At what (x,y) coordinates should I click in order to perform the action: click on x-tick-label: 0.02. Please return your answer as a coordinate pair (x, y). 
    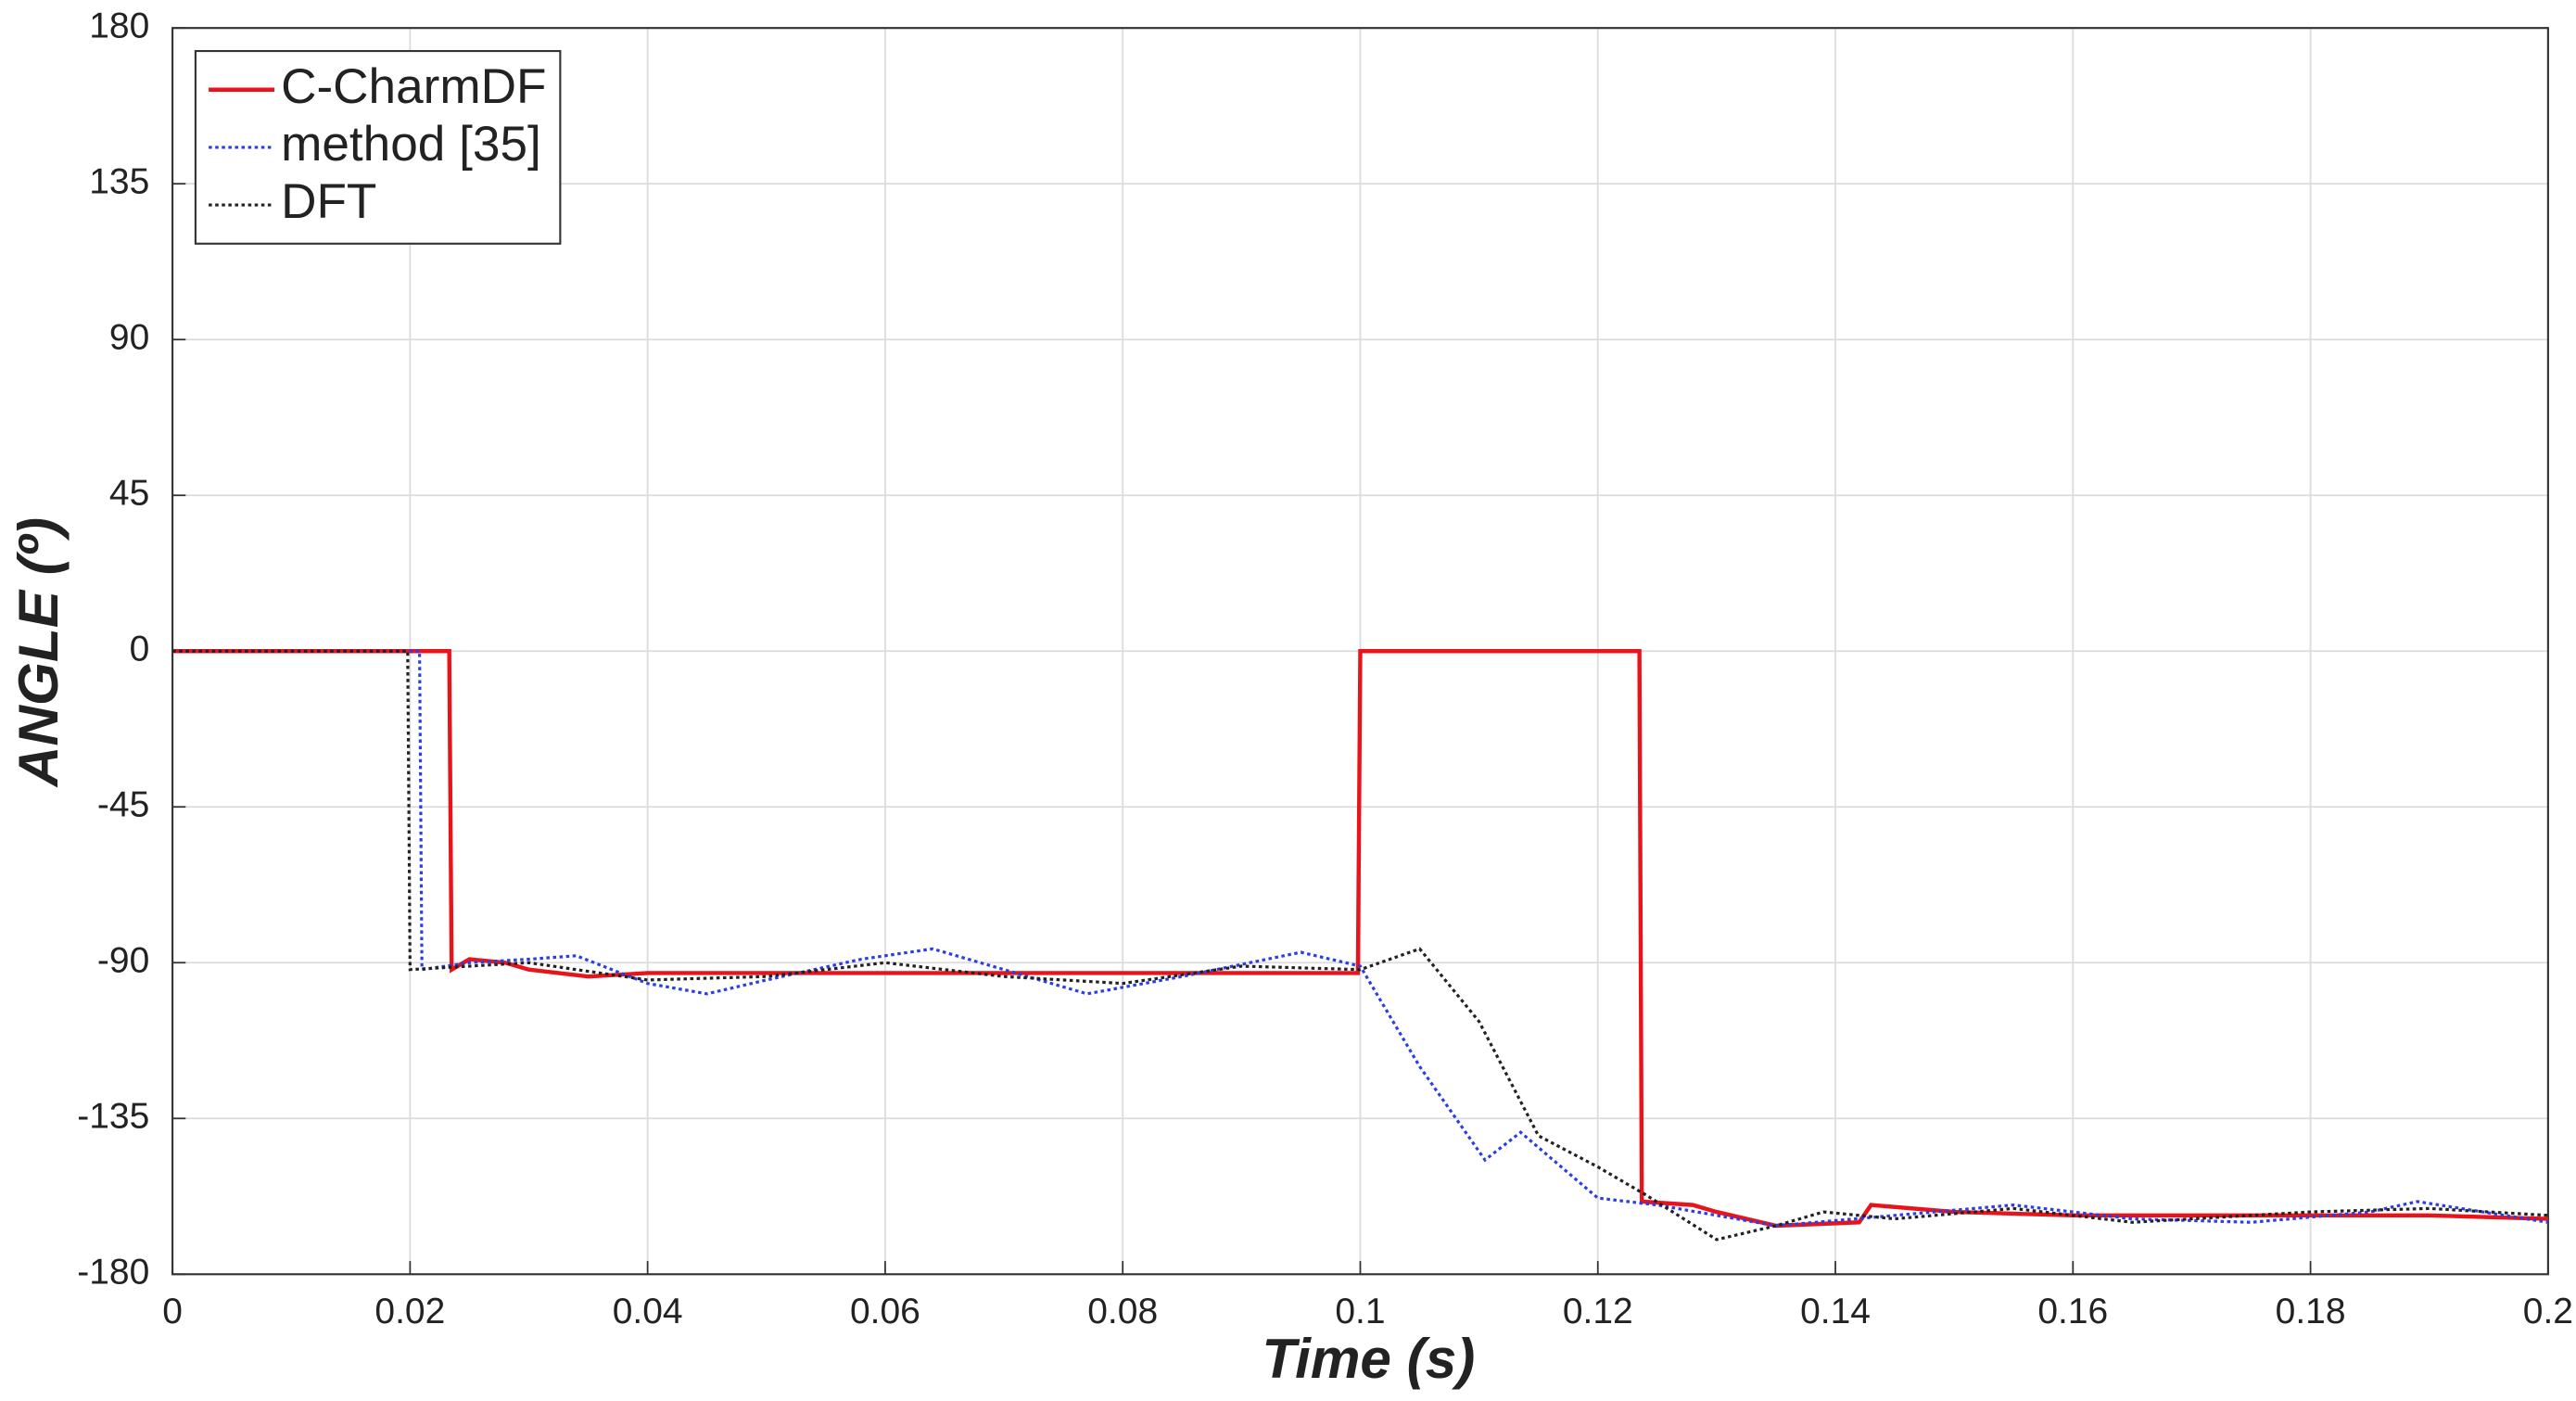
    Looking at the image, I should click on (409, 1311).